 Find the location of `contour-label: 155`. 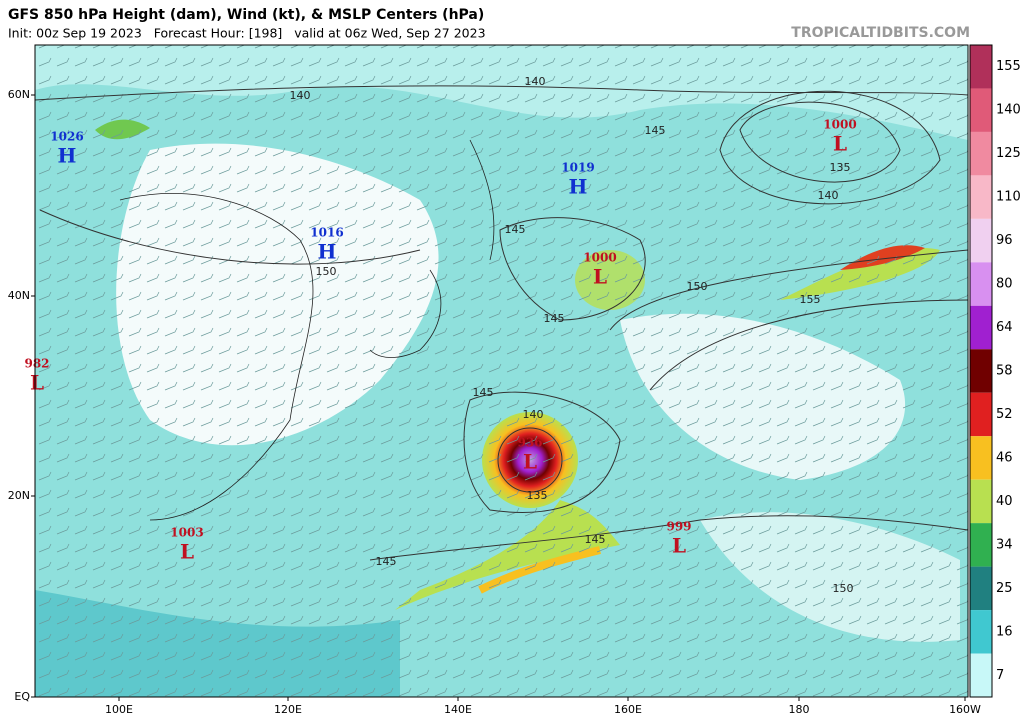

contour-label: 155 is located at coordinates (810, 299).